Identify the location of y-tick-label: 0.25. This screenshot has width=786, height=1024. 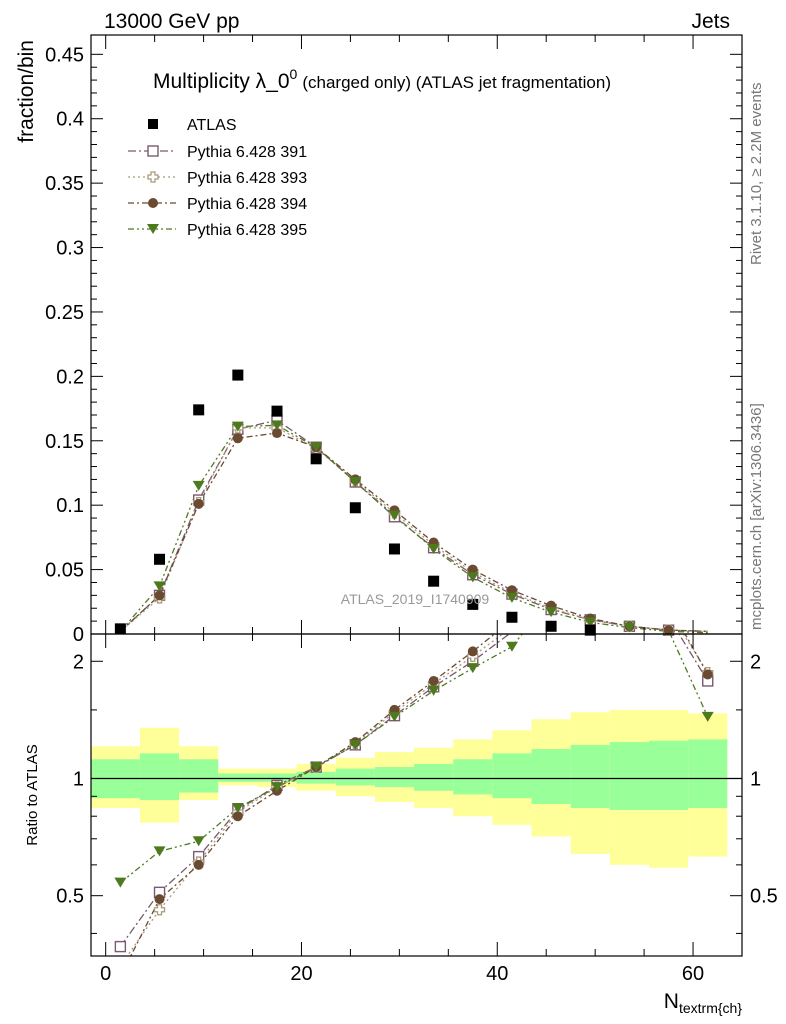
(64, 313).